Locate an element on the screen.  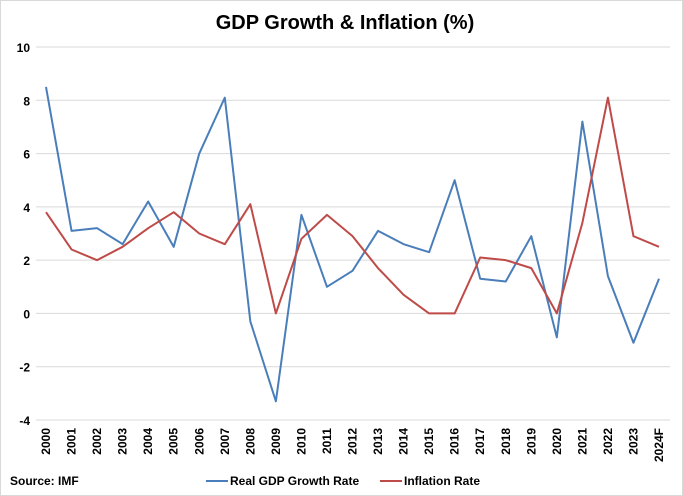
x-tick-label: 2001 is located at coordinates (72, 441).